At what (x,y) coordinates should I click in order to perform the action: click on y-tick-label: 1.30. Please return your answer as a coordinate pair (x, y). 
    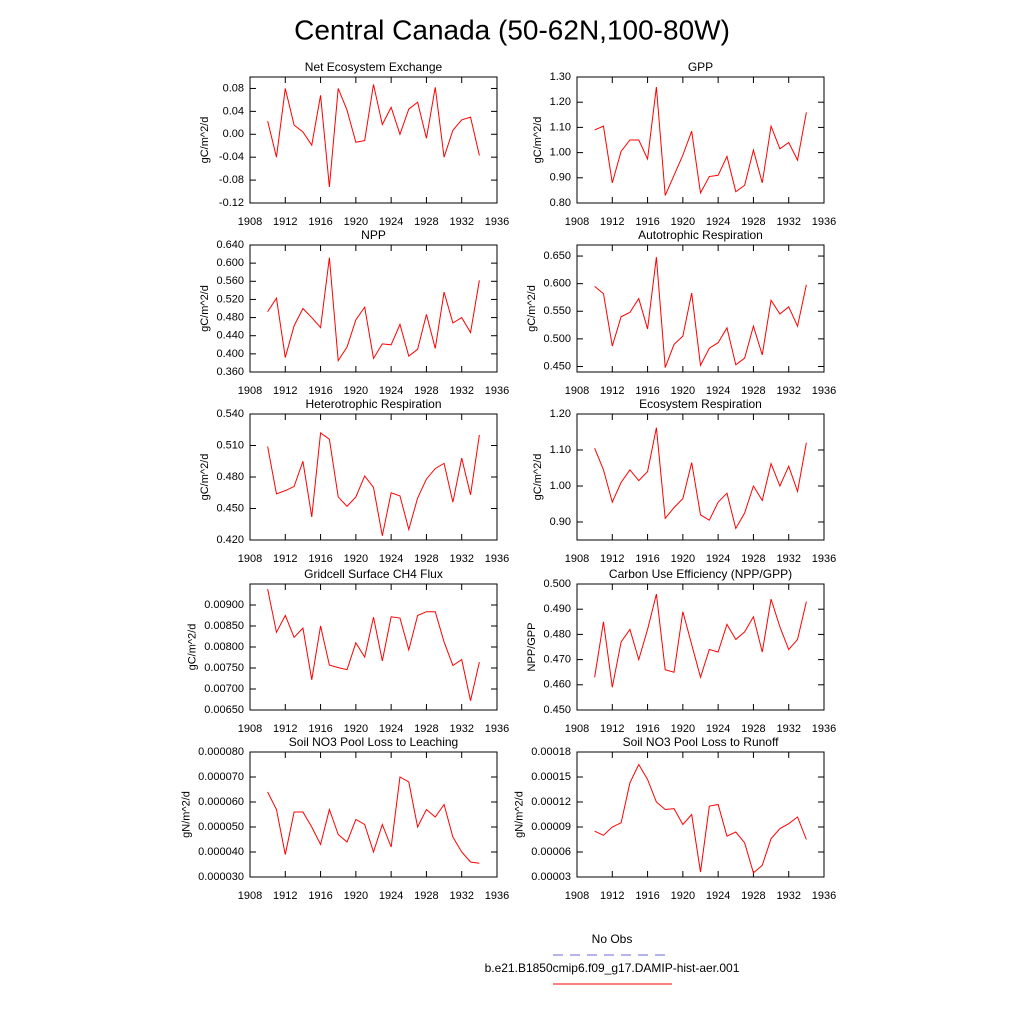
    Looking at the image, I should click on (560, 77).